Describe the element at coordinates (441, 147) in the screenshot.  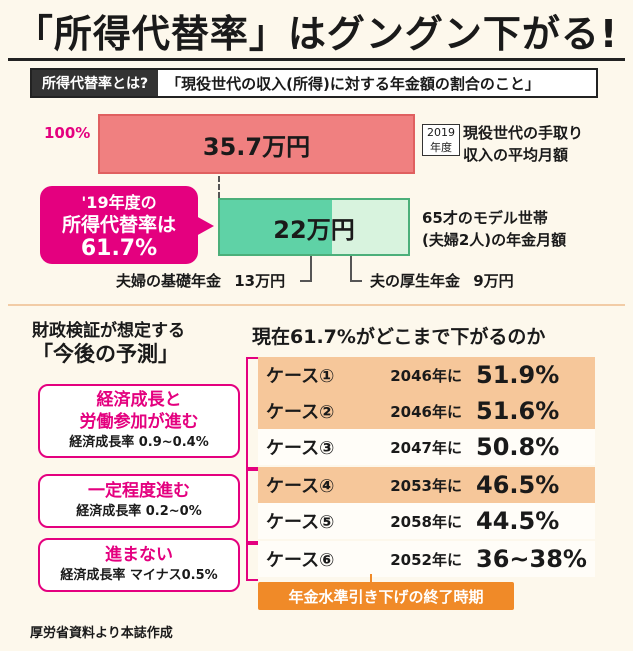
I see `year-tag-suffix: 年度` at that location.